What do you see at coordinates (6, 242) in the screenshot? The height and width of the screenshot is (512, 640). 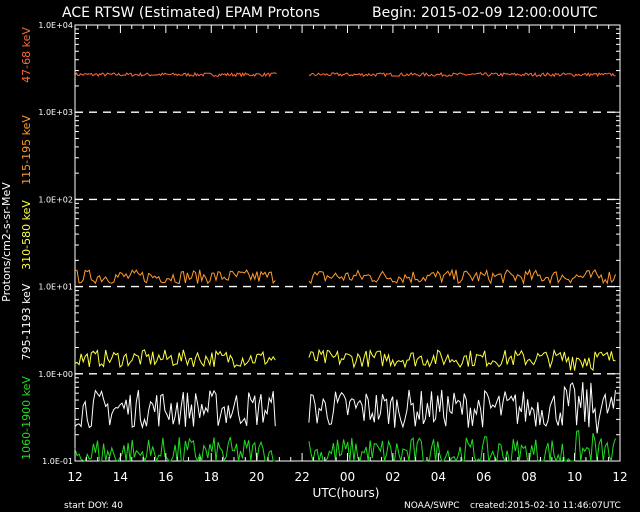 I see `y-axis-label: Protons/cm2-s-sr-MeV` at bounding box center [6, 242].